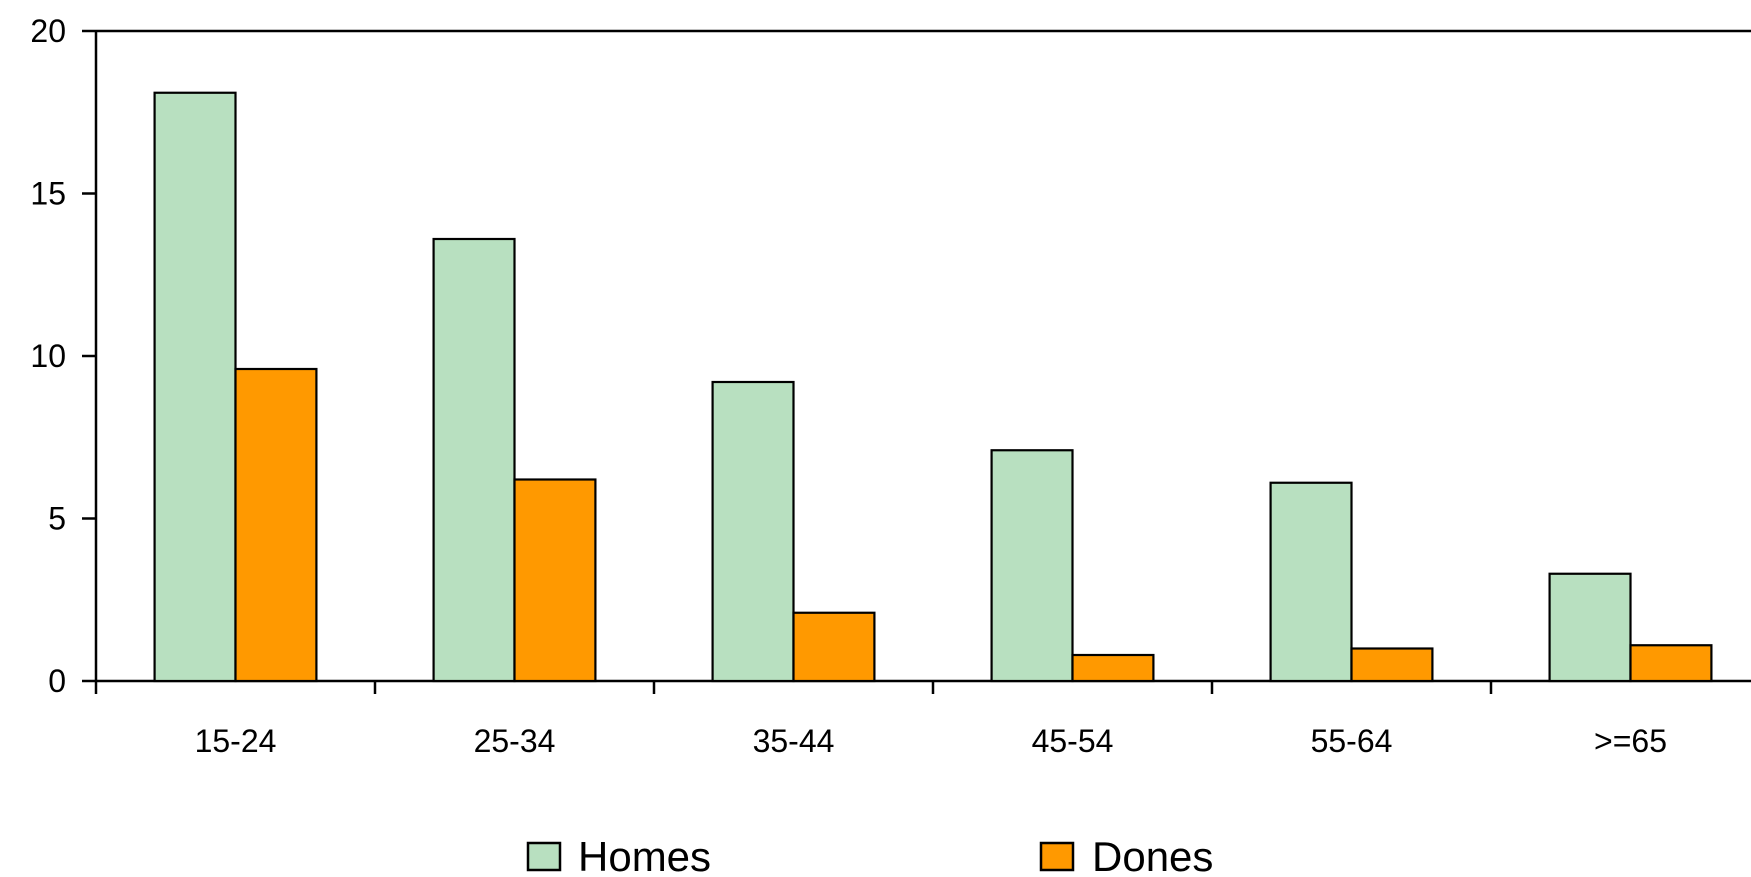 Image resolution: width=1751 pixels, height=877 pixels. Describe the element at coordinates (1671, 663) in the screenshot. I see `bar-dones->=65` at that location.